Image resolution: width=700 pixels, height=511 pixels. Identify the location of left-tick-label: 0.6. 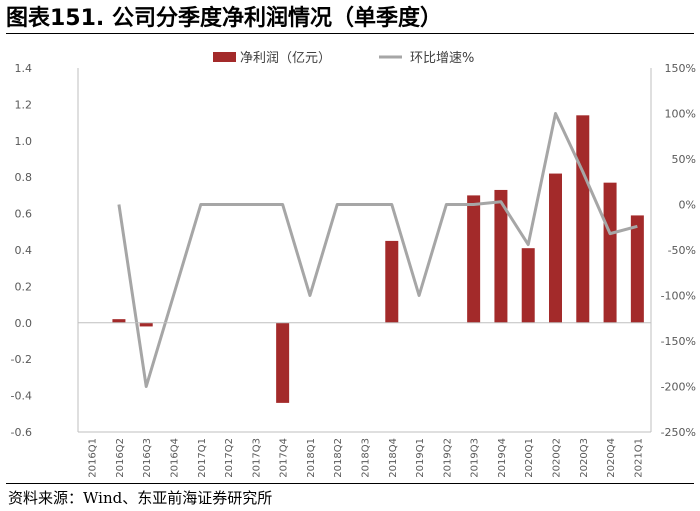
(24, 214).